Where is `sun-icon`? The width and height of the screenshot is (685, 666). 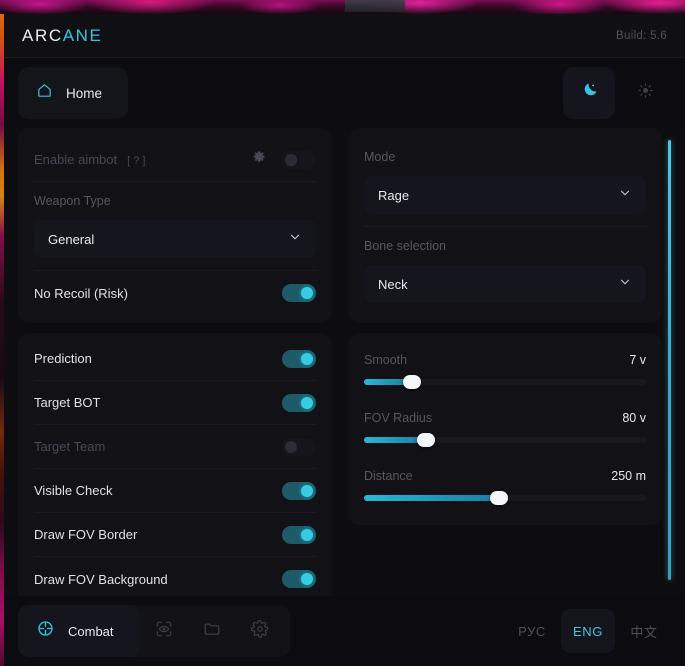 sun-icon is located at coordinates (645, 93).